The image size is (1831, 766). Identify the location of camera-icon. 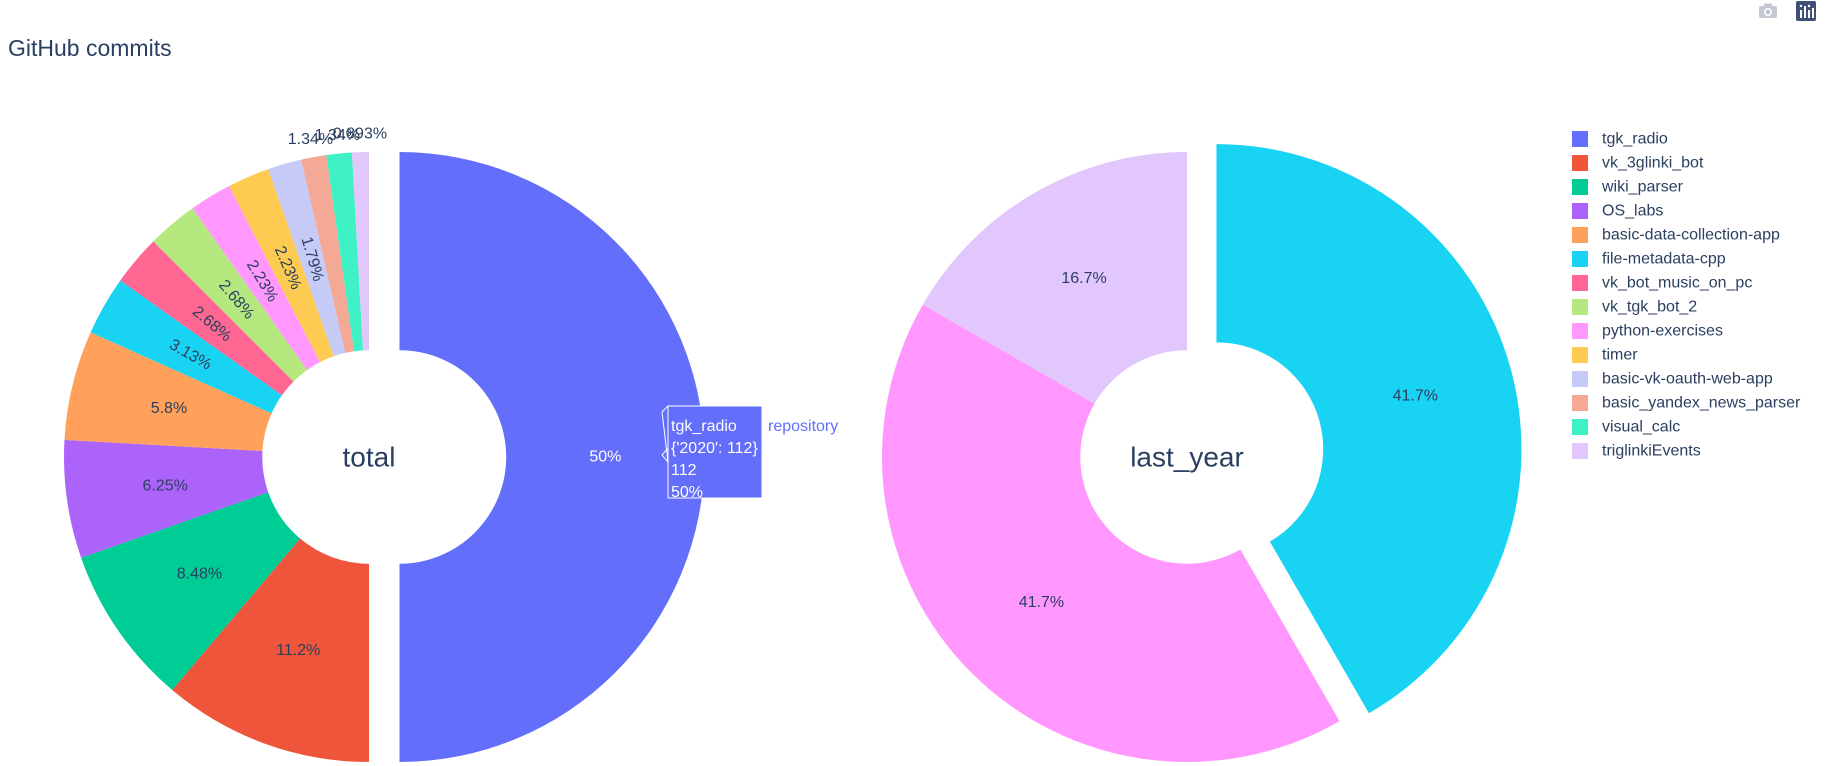
(1768, 11).